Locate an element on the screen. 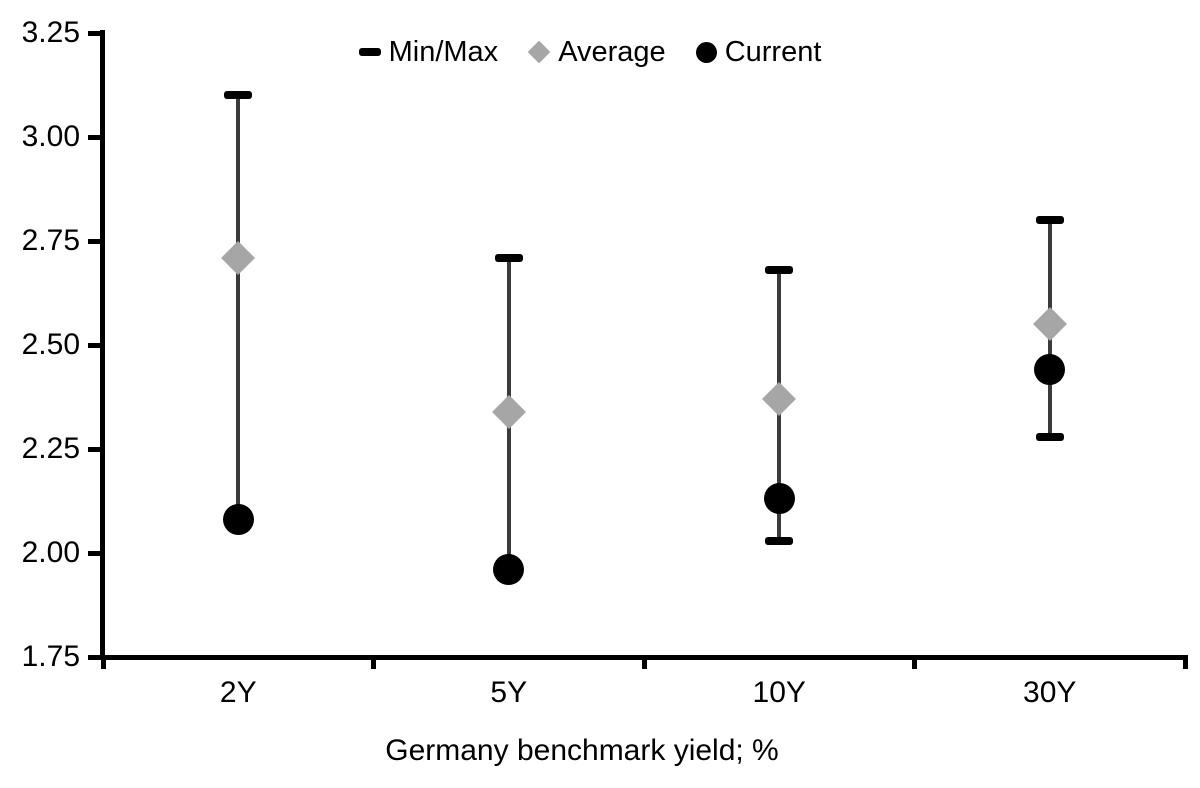 This screenshot has width=1200, height=788. y-tick-label: 2.00 is located at coordinates (50, 552).